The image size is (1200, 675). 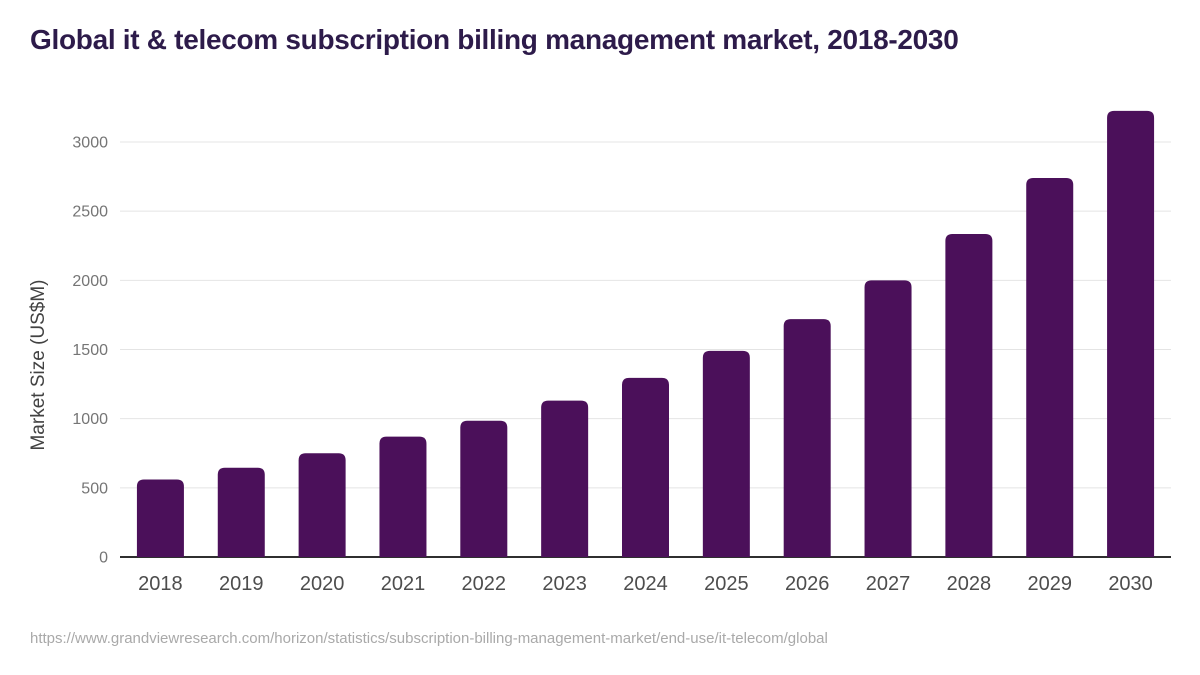 I want to click on x-tick-label: 2022, so click(x=484, y=584).